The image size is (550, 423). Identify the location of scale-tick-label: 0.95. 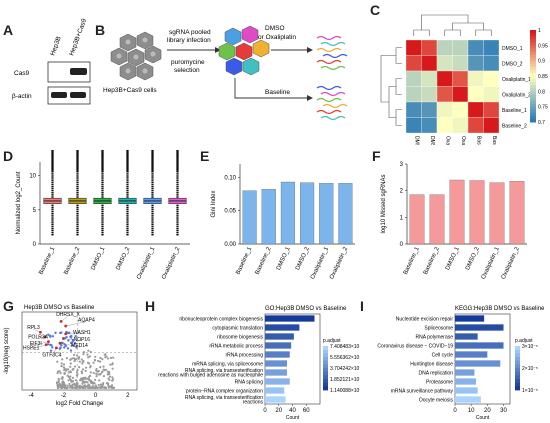
(543, 46).